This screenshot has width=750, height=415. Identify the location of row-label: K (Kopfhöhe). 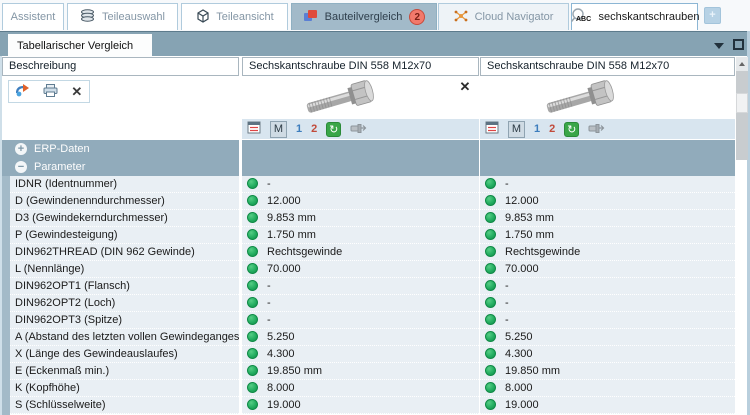
(124, 388).